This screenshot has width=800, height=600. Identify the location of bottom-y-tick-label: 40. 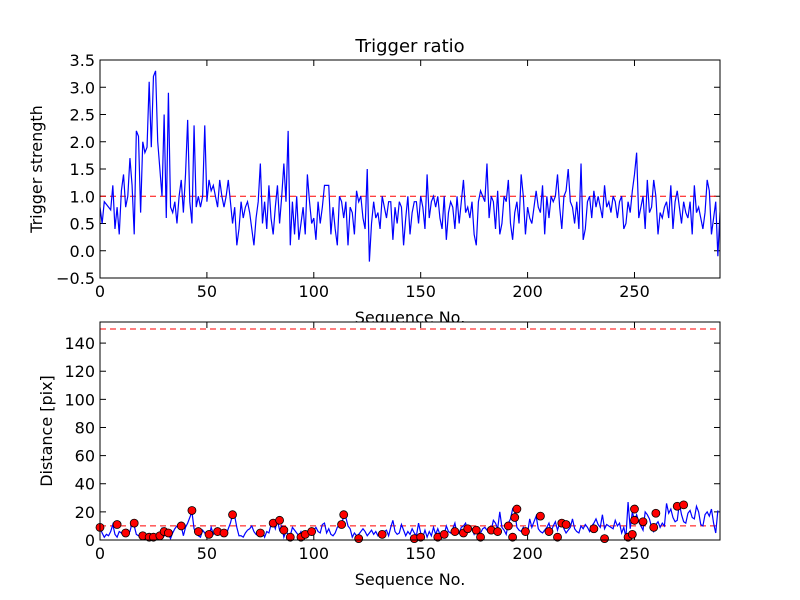
(85, 484).